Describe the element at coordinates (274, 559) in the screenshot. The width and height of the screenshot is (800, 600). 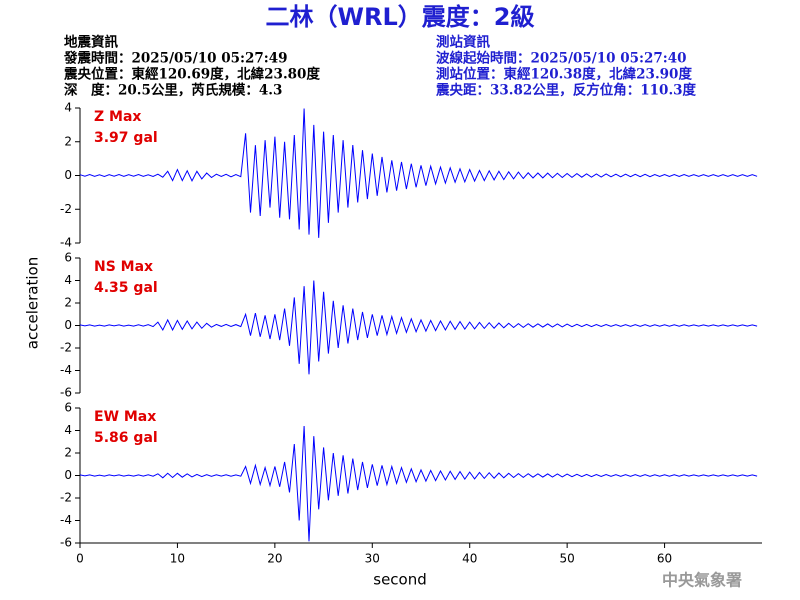
I see `x-tick-label: 20` at that location.